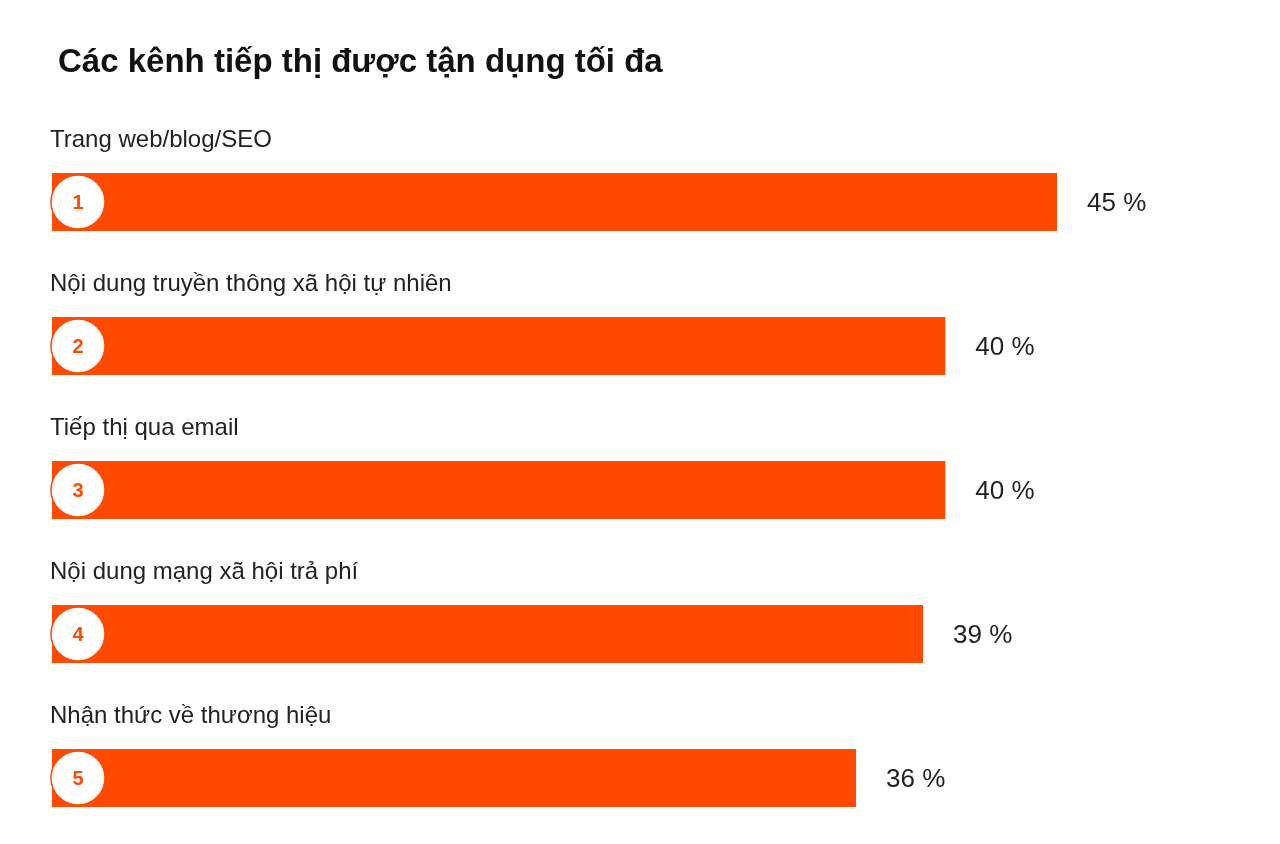 Image resolution: width=1280 pixels, height=844 pixels. I want to click on data-label: 39 %, so click(983, 634).